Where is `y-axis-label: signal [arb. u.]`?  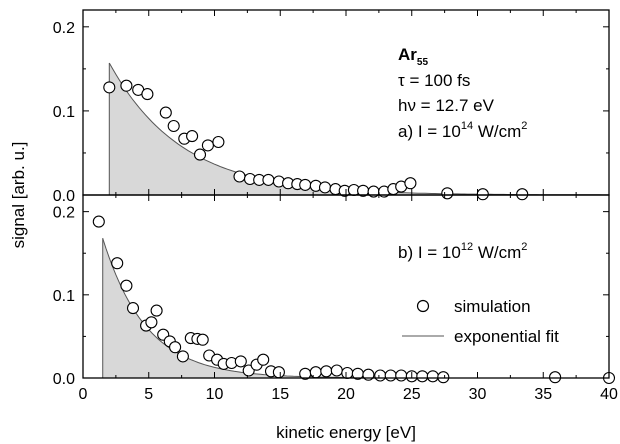 y-axis-label: signal [arb. u.] is located at coordinates (18, 195).